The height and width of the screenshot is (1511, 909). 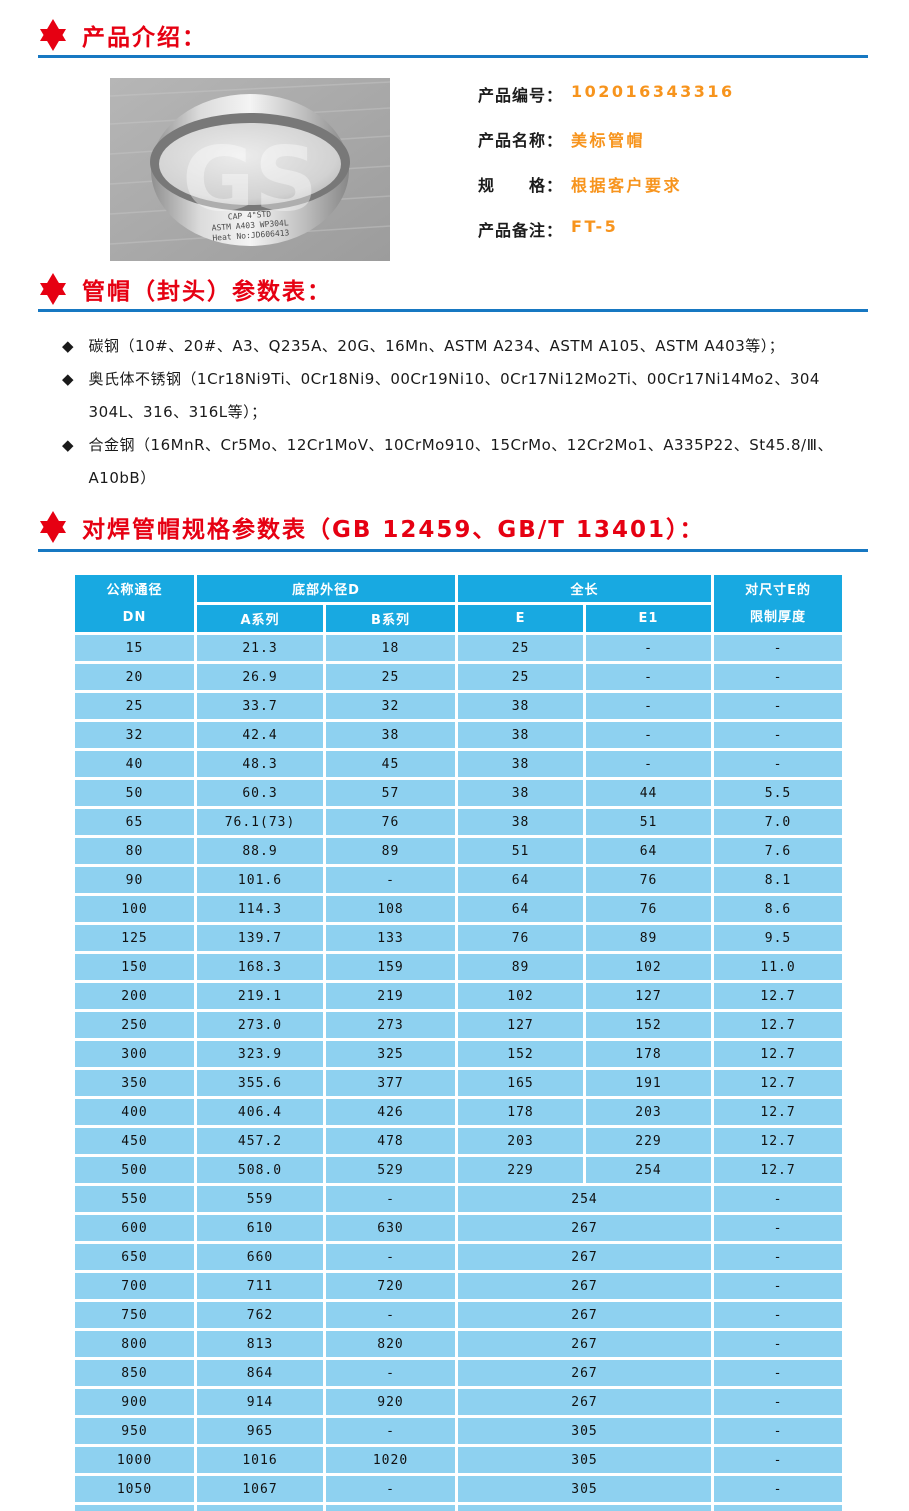 I want to click on table-cell: 254, so click(x=649, y=1170).